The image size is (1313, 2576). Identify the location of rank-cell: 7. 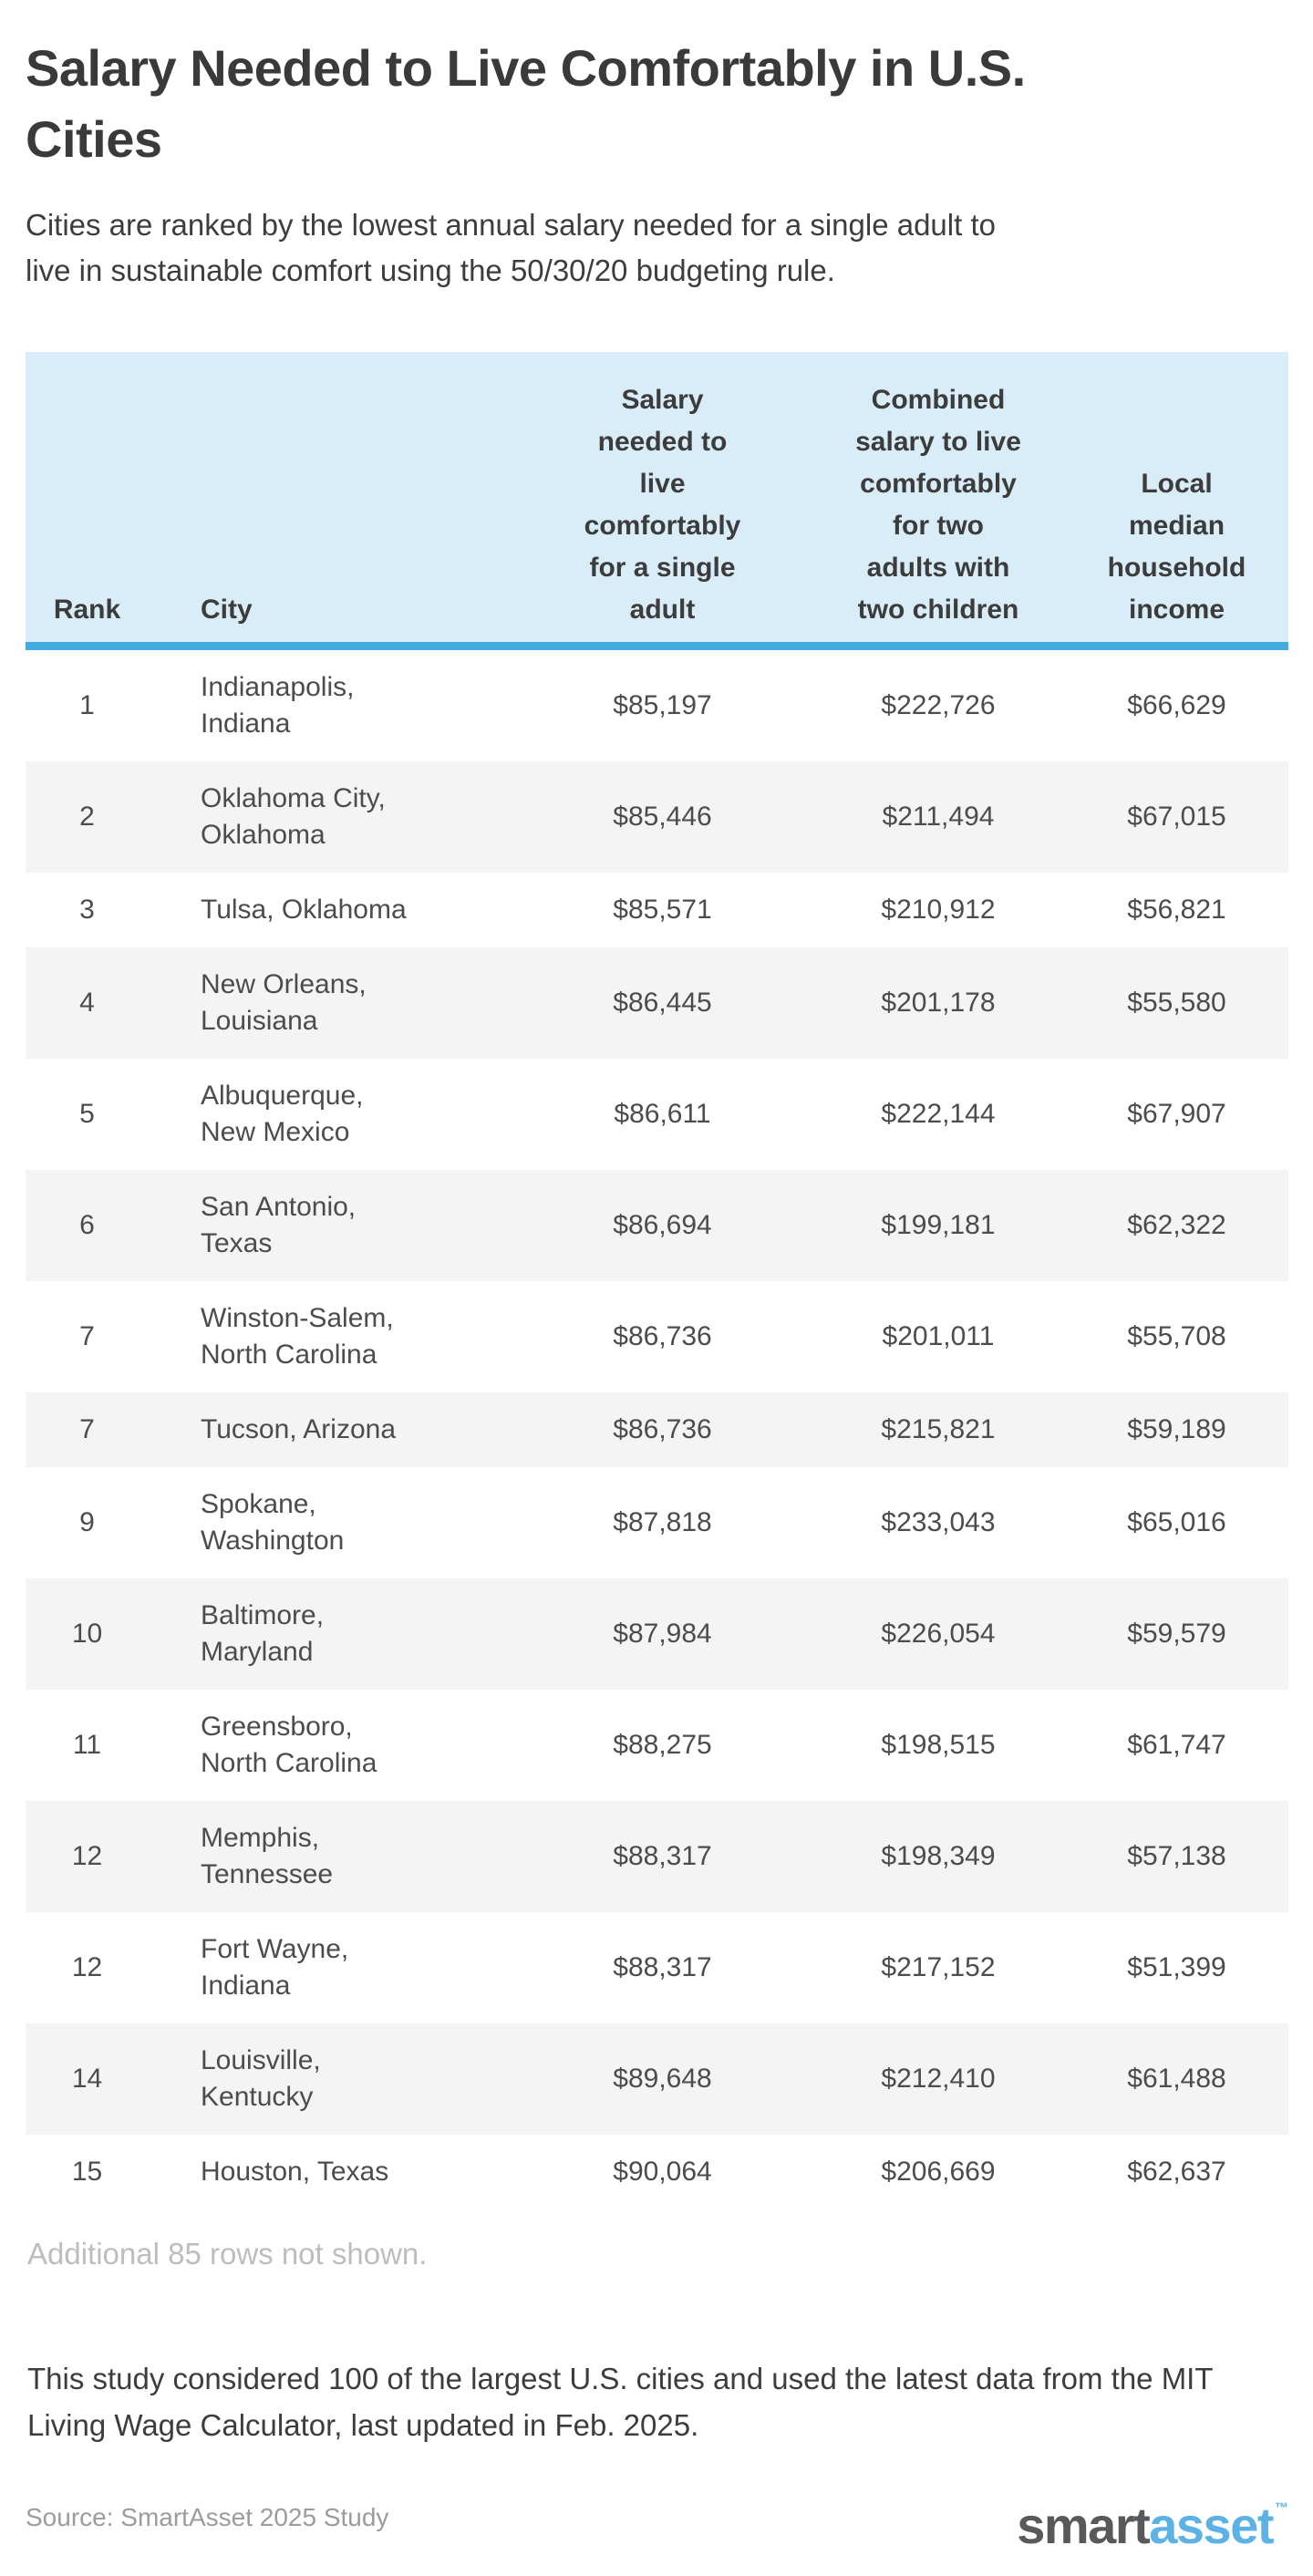
(87, 1429).